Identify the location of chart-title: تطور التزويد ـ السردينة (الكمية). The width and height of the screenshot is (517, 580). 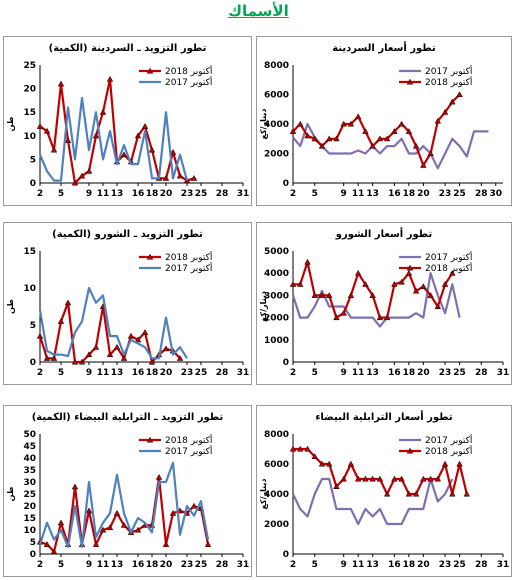
(128, 48).